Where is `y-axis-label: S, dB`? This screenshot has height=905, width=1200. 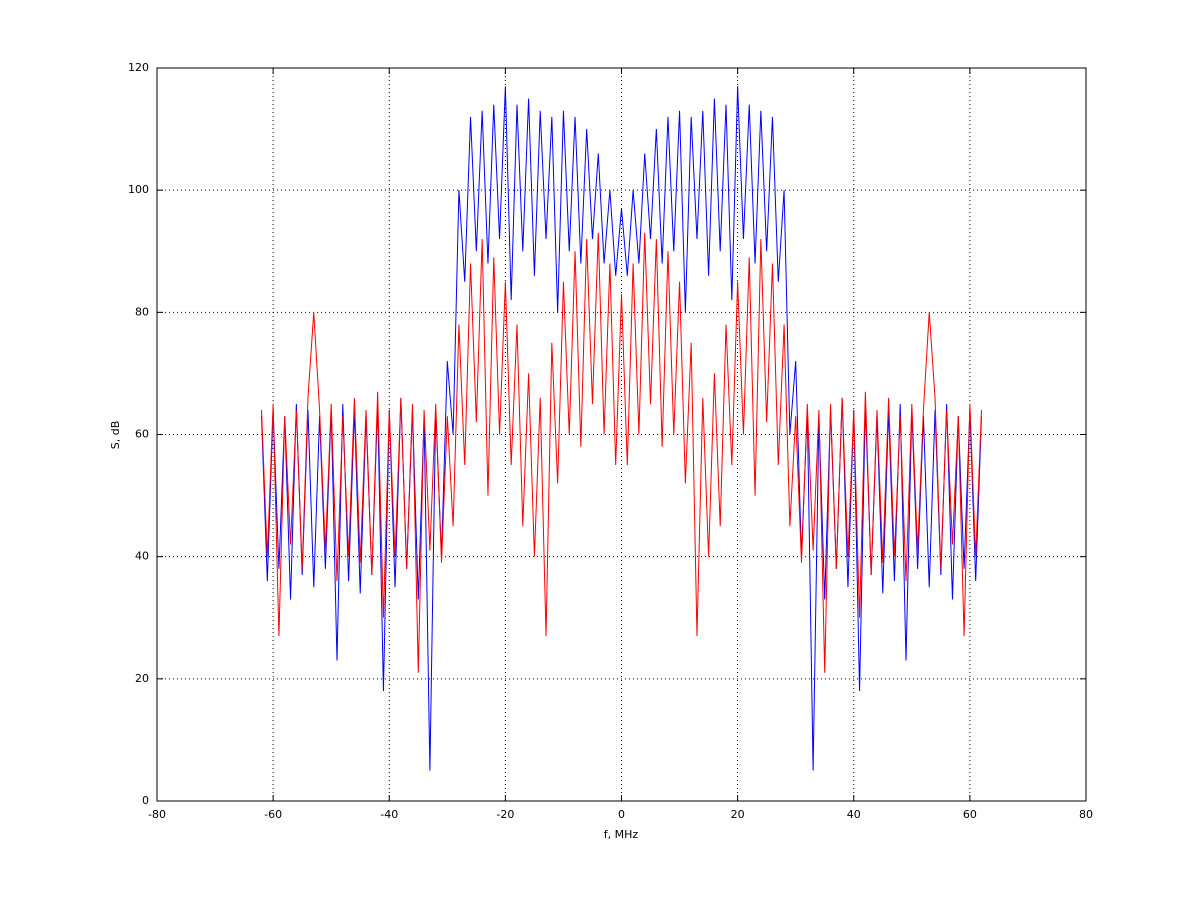
y-axis-label: S, dB is located at coordinates (115, 435).